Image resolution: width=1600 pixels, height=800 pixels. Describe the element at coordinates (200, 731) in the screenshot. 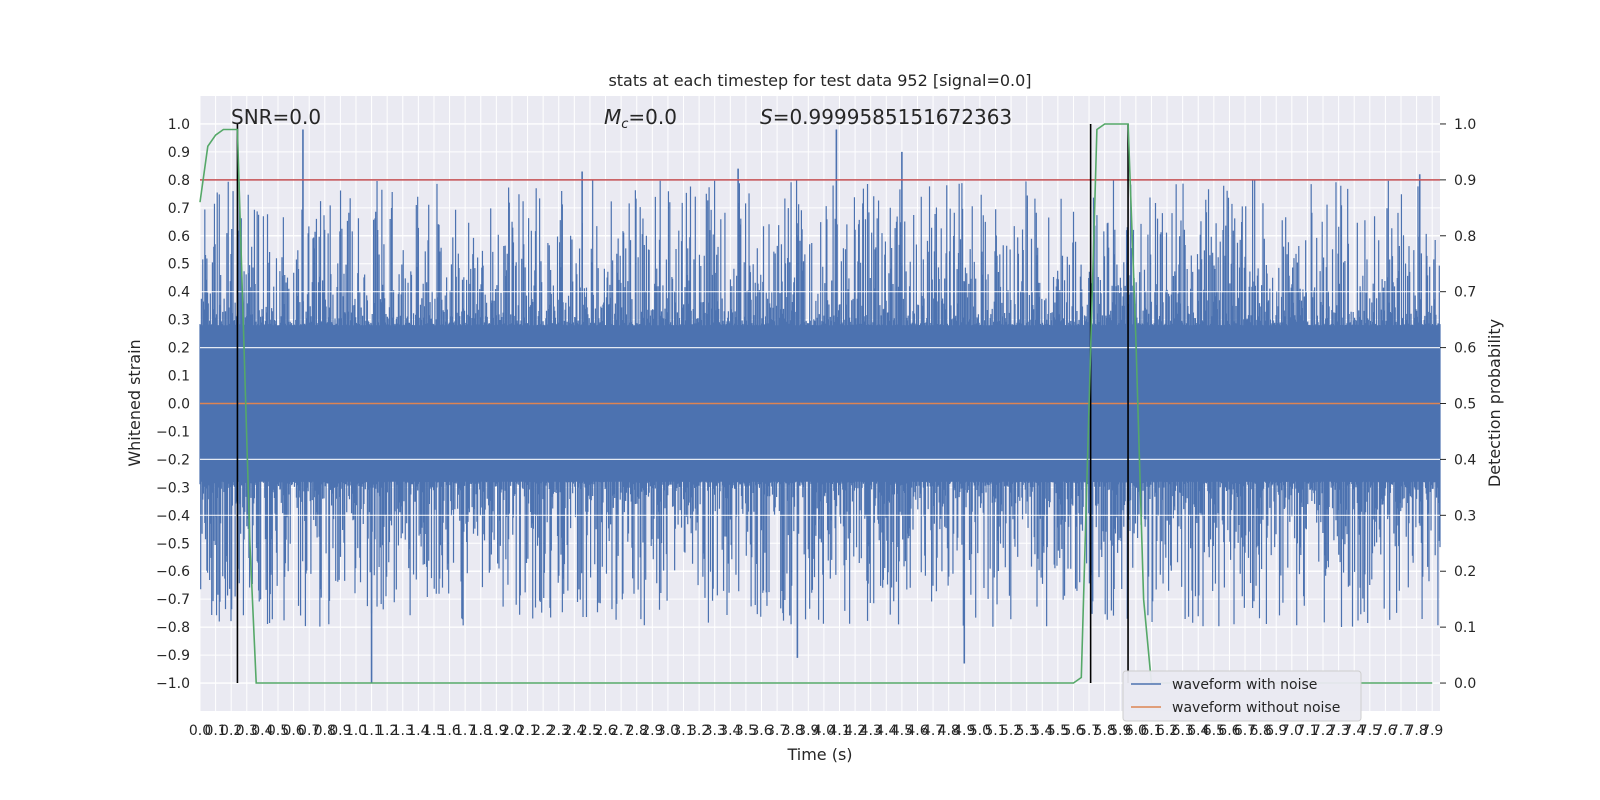

I see `x-tick-label: 0.0` at that location.